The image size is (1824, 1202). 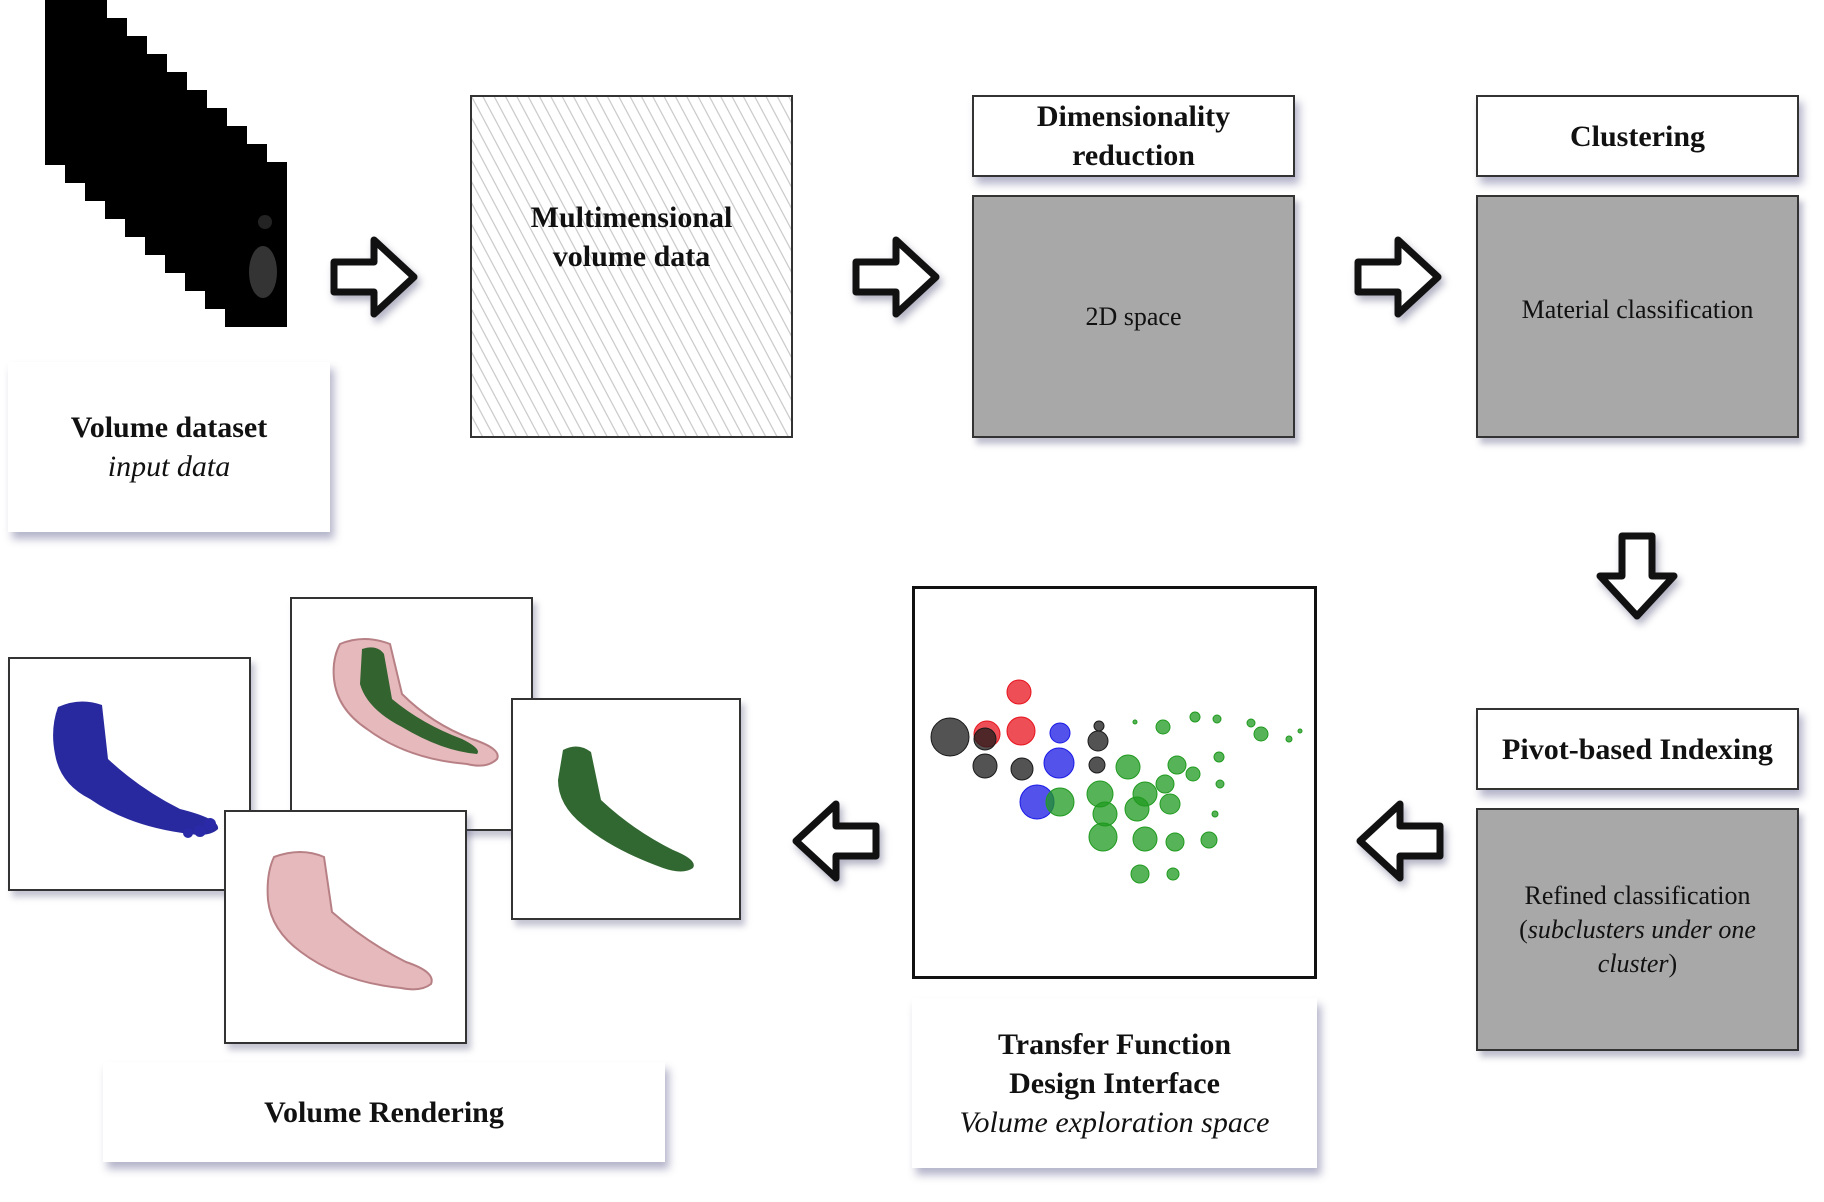 I want to click on render-image-pink-foot, so click(x=345, y=927).